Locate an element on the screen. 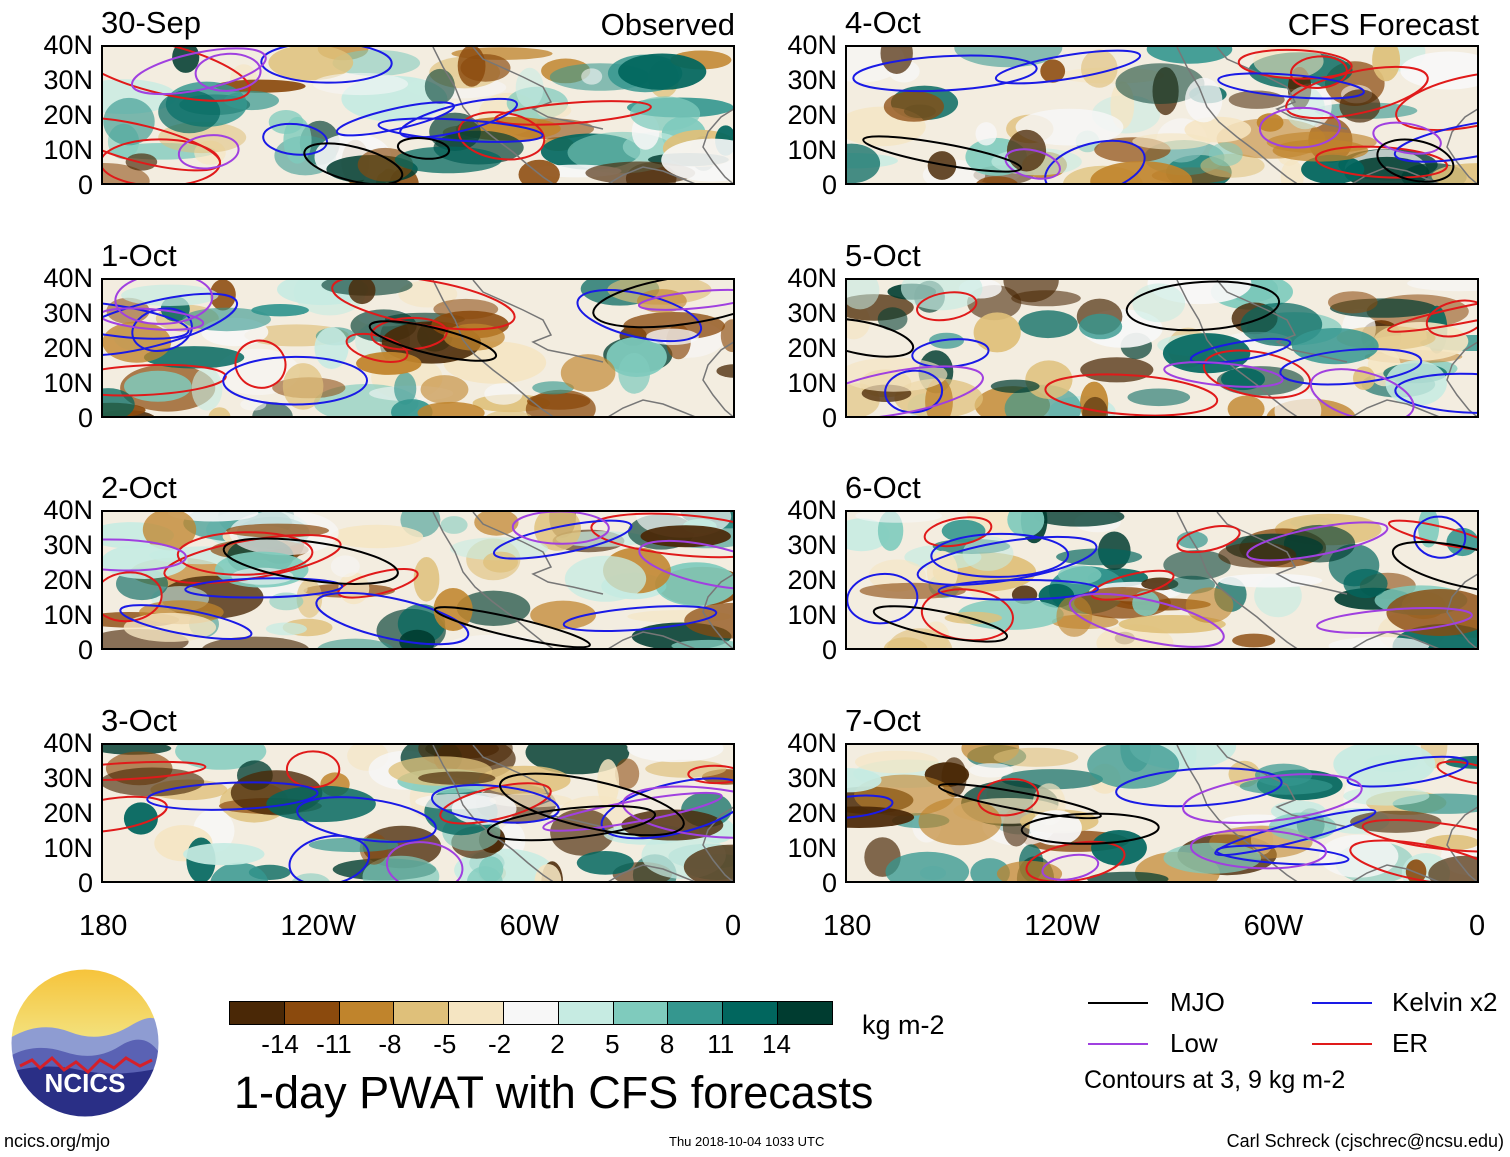 The width and height of the screenshot is (1510, 1157). figure-title: 1-day PWAT with CFS forecasts is located at coordinates (554, 1092).